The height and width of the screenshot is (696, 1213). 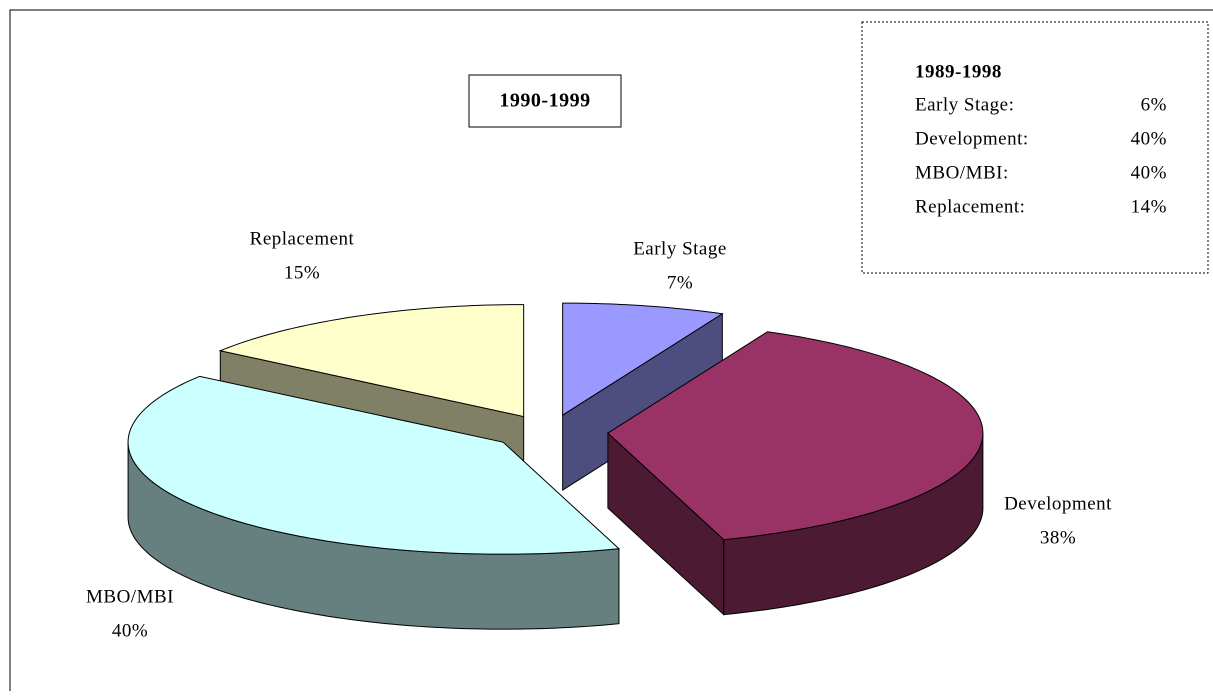 What do you see at coordinates (1154, 104) in the screenshot?
I see `annotation-value: 6%` at bounding box center [1154, 104].